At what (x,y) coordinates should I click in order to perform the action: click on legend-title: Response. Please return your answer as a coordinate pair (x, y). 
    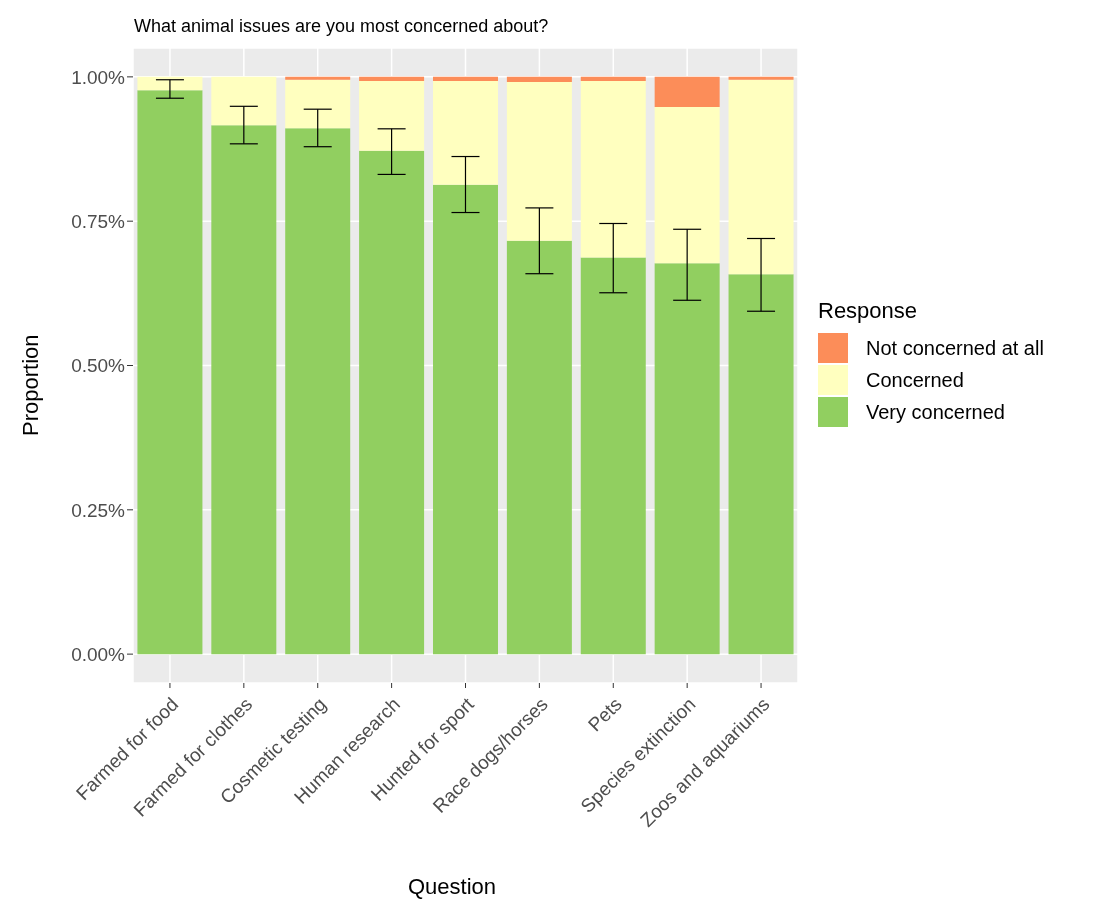
    Looking at the image, I should click on (868, 311).